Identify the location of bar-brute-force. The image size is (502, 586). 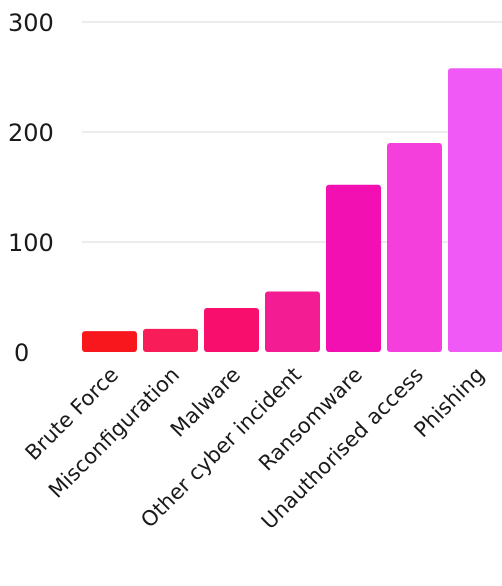
(109, 341).